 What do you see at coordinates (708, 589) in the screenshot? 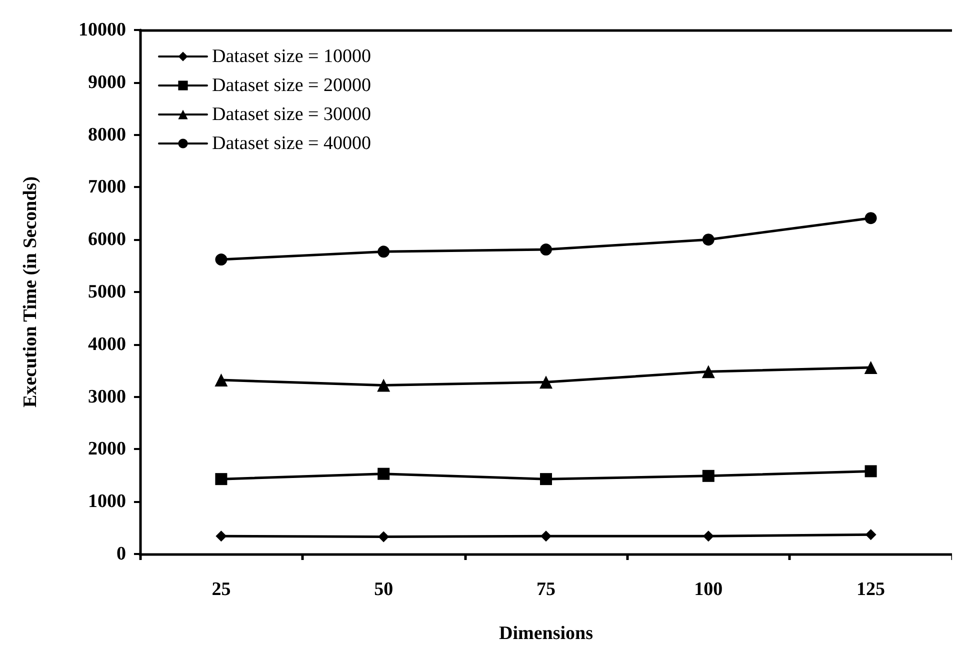
I see `x-tick-label: 100` at bounding box center [708, 589].